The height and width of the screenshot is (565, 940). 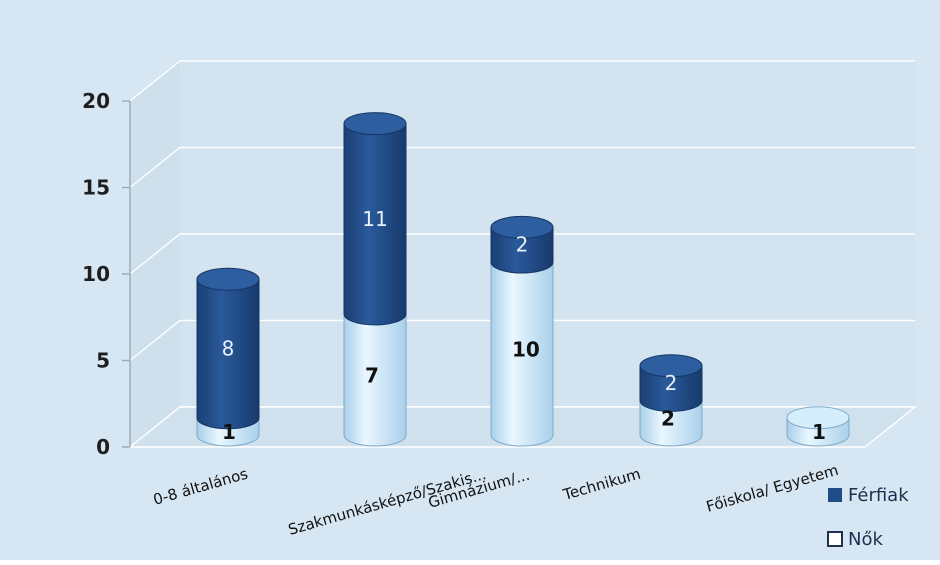 I want to click on data-label-ferfiak: 11, so click(x=374, y=219).